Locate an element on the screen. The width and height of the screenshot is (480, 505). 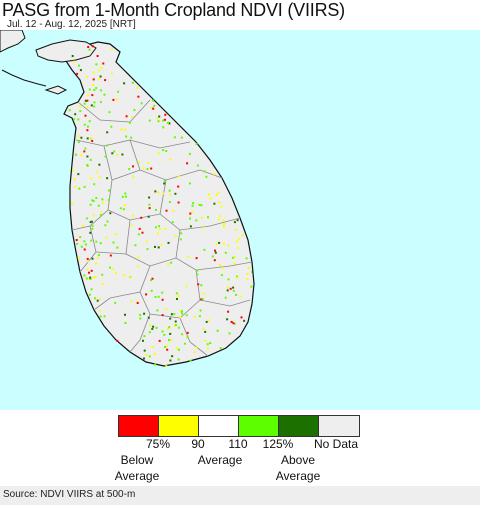
map-date-range: Jul. 12 - Aug. 12, 2025 [NRT] is located at coordinates (71, 24).